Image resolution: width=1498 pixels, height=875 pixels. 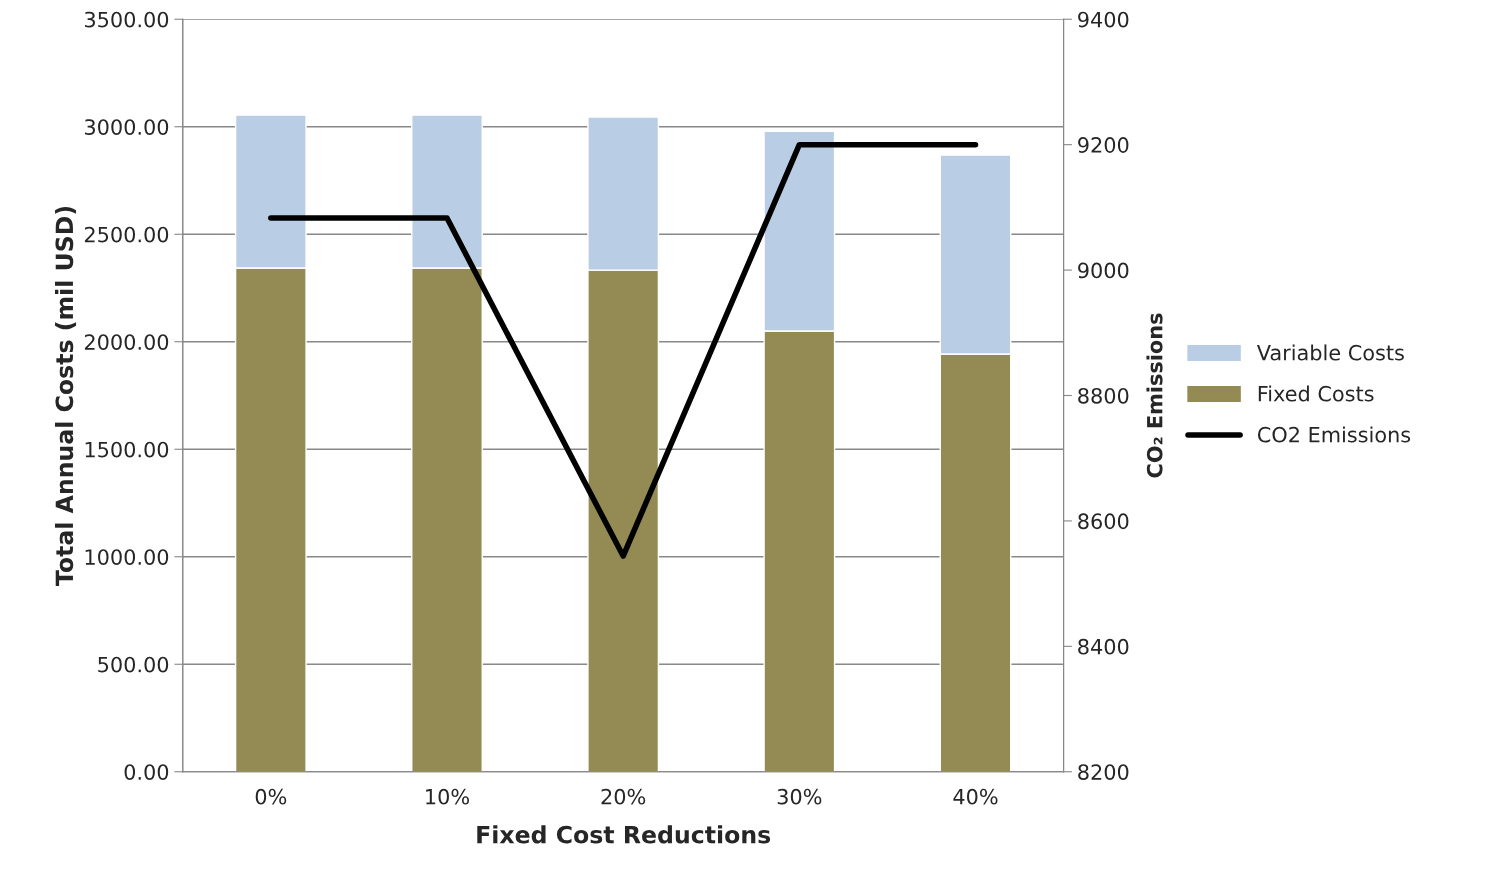 I want to click on y2-tick-label: 9000, so click(x=1103, y=270).